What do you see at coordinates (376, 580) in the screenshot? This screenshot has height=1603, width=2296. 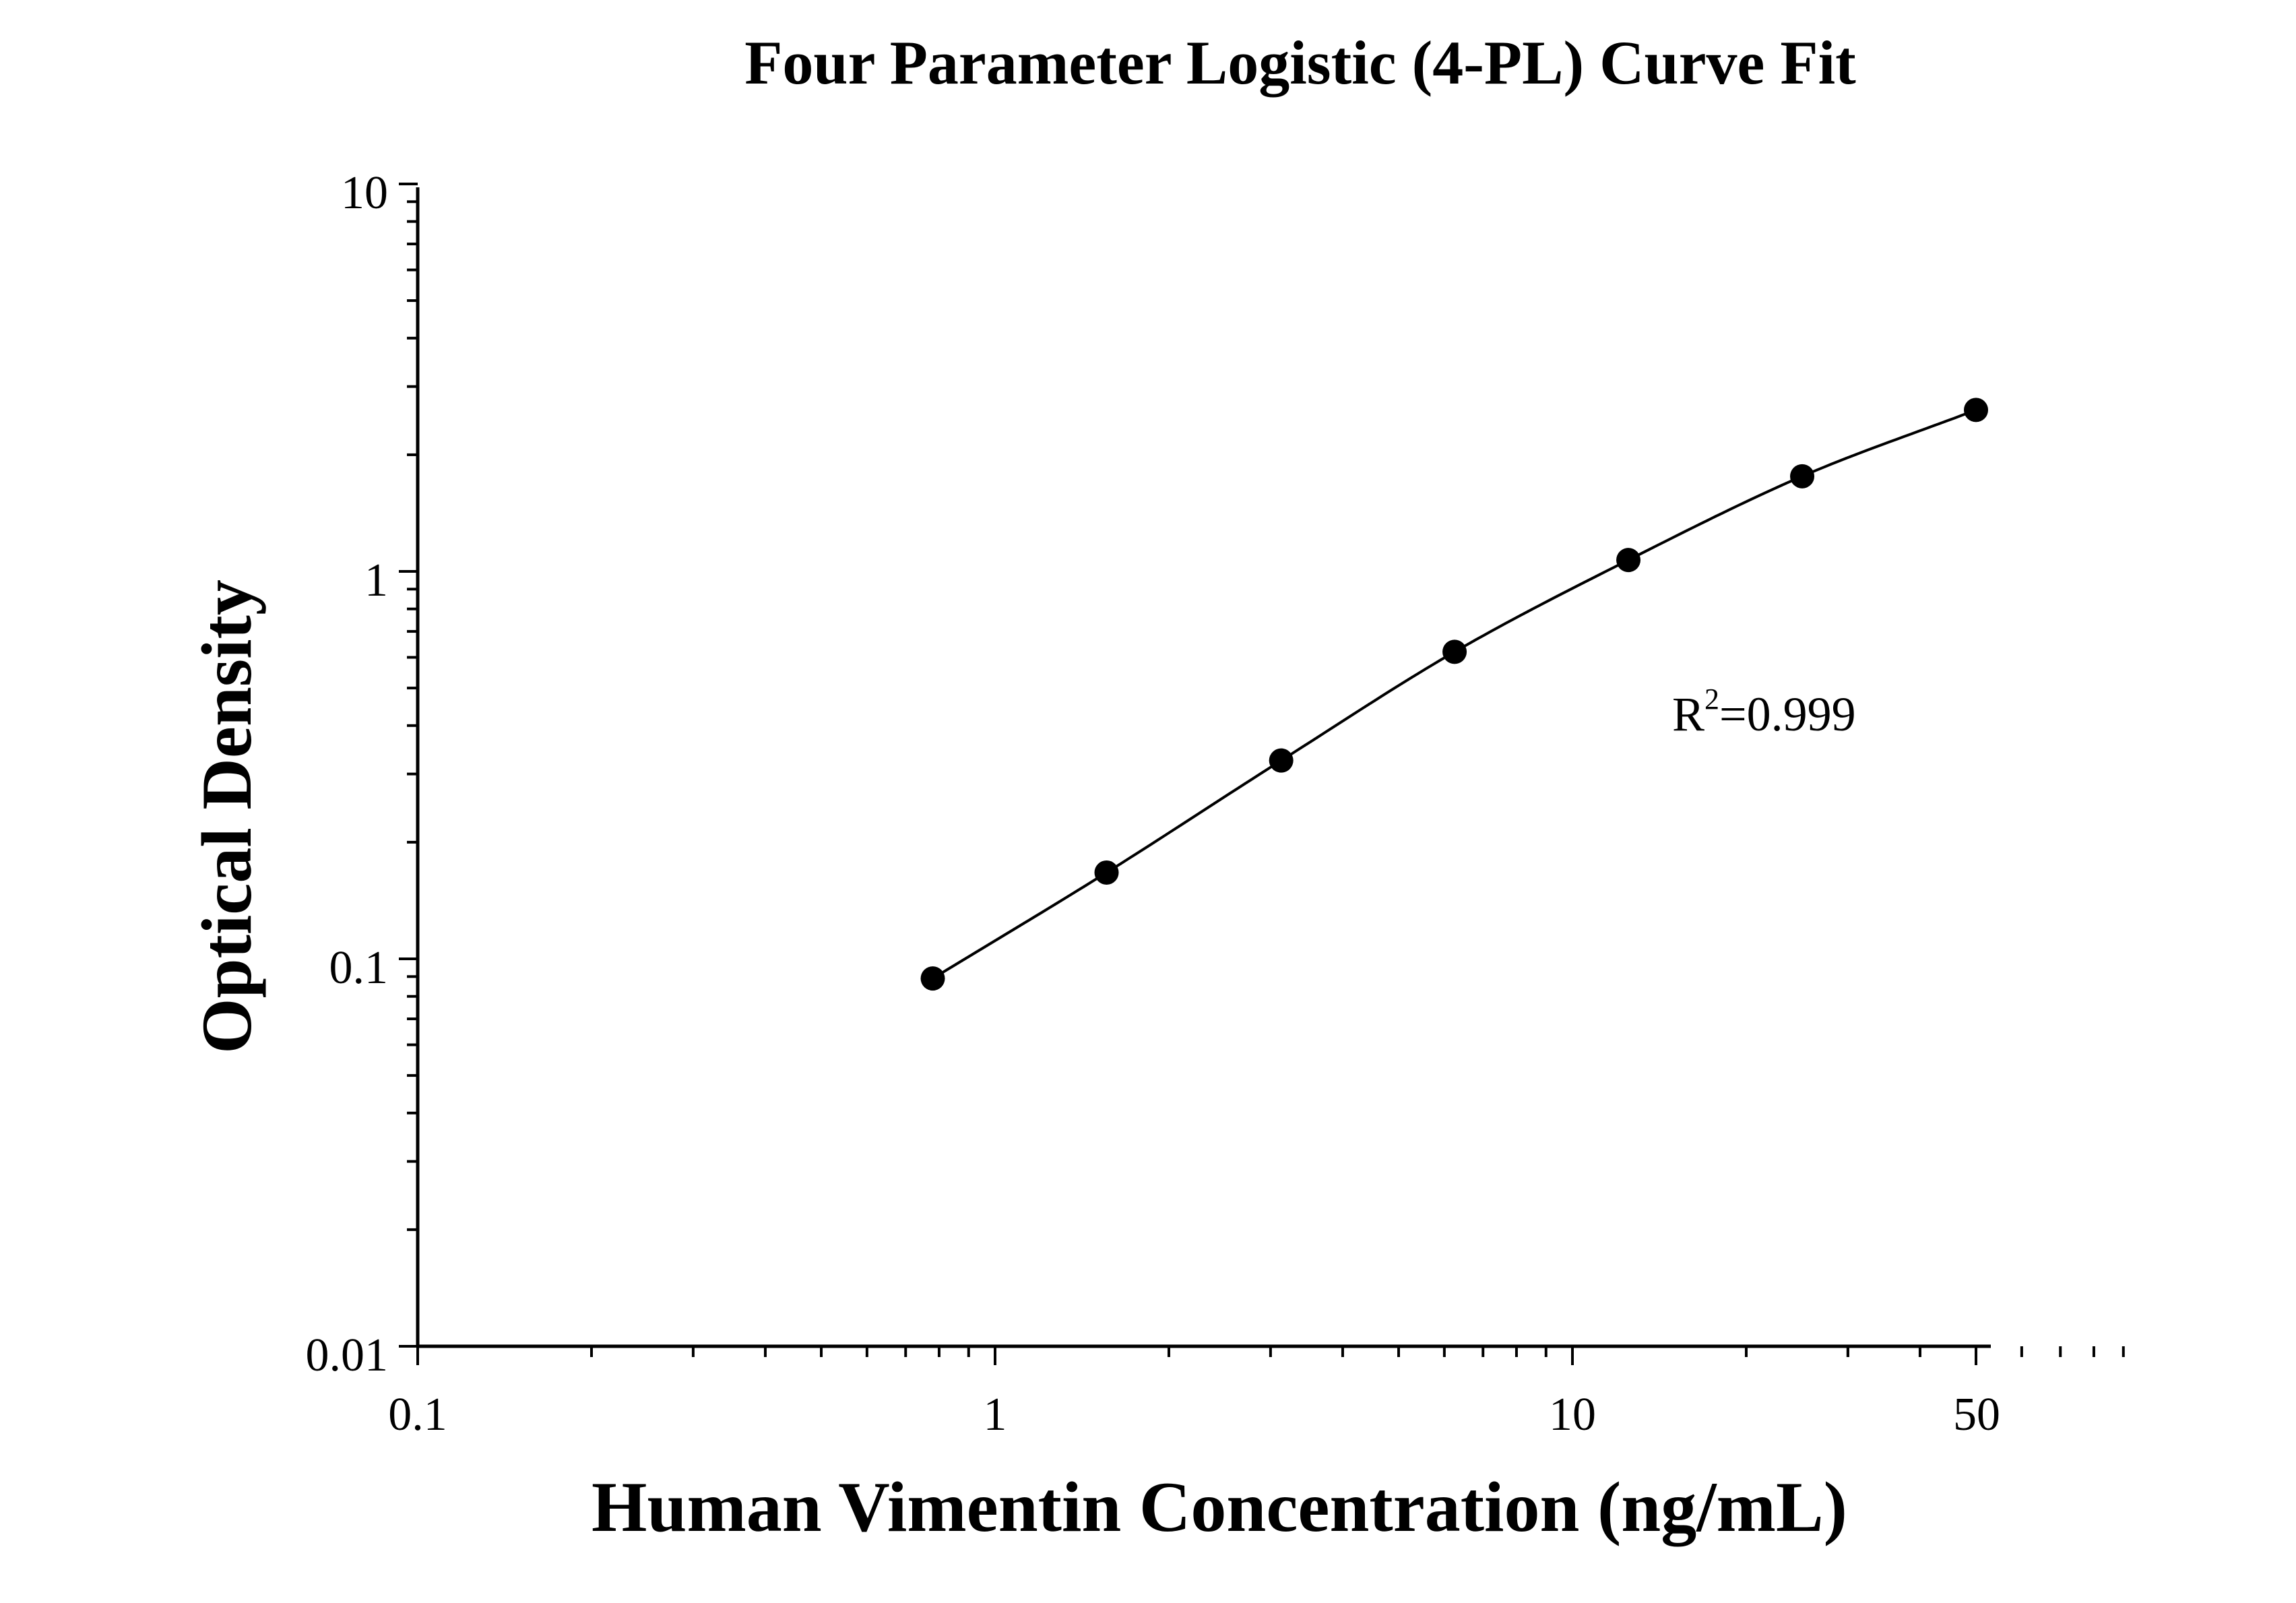 I see `y-tick-label: 1` at bounding box center [376, 580].